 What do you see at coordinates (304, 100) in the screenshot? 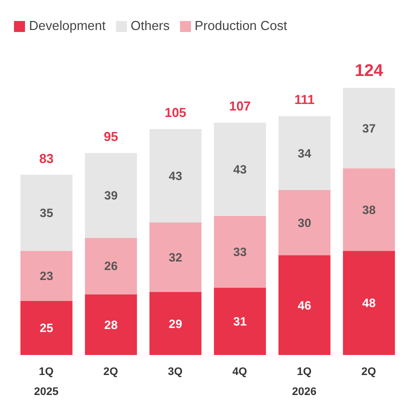
I see `total-label: 111` at bounding box center [304, 100].